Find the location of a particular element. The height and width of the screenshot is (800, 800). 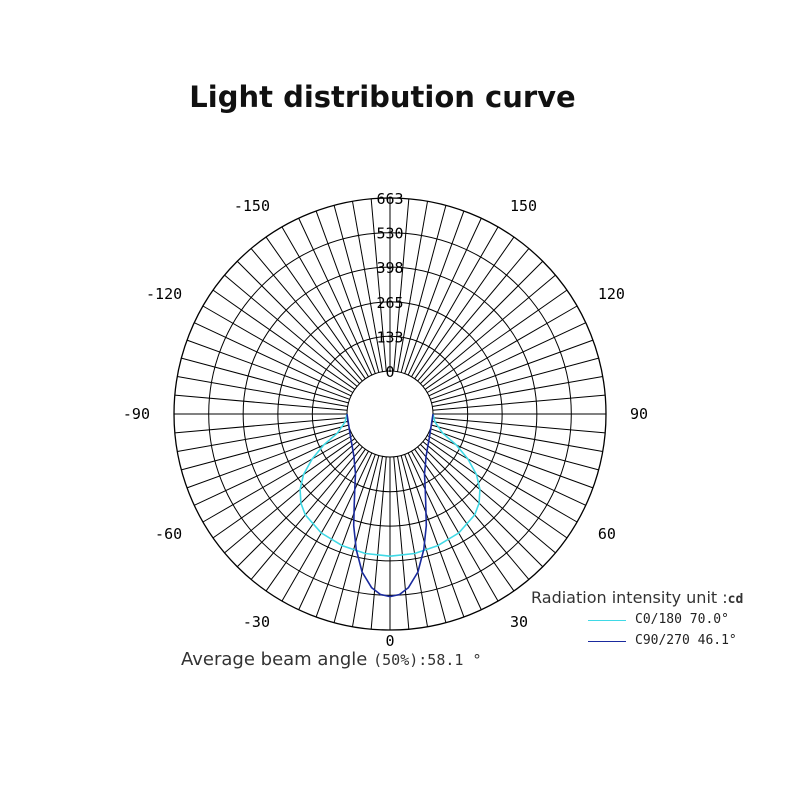

angle-label: 60 is located at coordinates (607, 534).